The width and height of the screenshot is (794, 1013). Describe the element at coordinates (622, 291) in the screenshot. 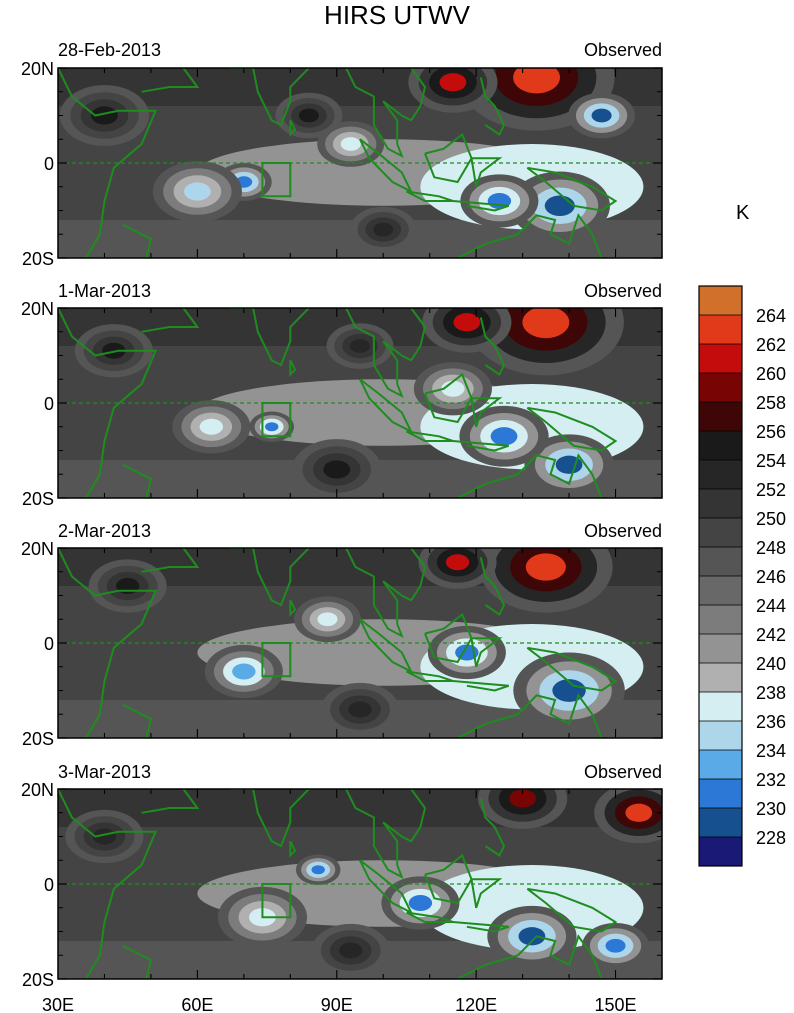

I see `panel-2-tag: Observed` at that location.